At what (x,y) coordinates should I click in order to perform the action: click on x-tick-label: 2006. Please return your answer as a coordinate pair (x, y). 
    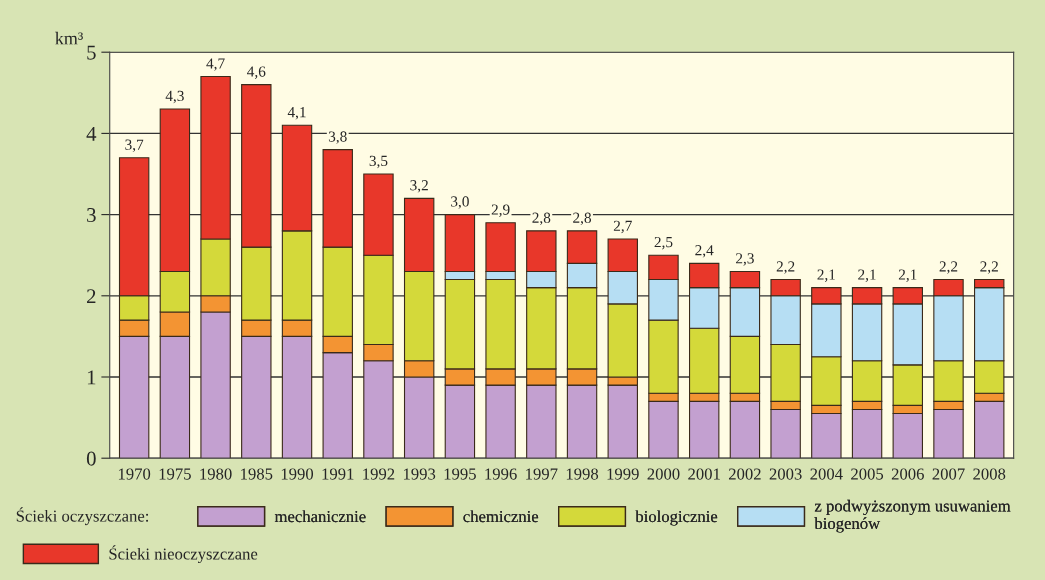
    Looking at the image, I should click on (907, 474).